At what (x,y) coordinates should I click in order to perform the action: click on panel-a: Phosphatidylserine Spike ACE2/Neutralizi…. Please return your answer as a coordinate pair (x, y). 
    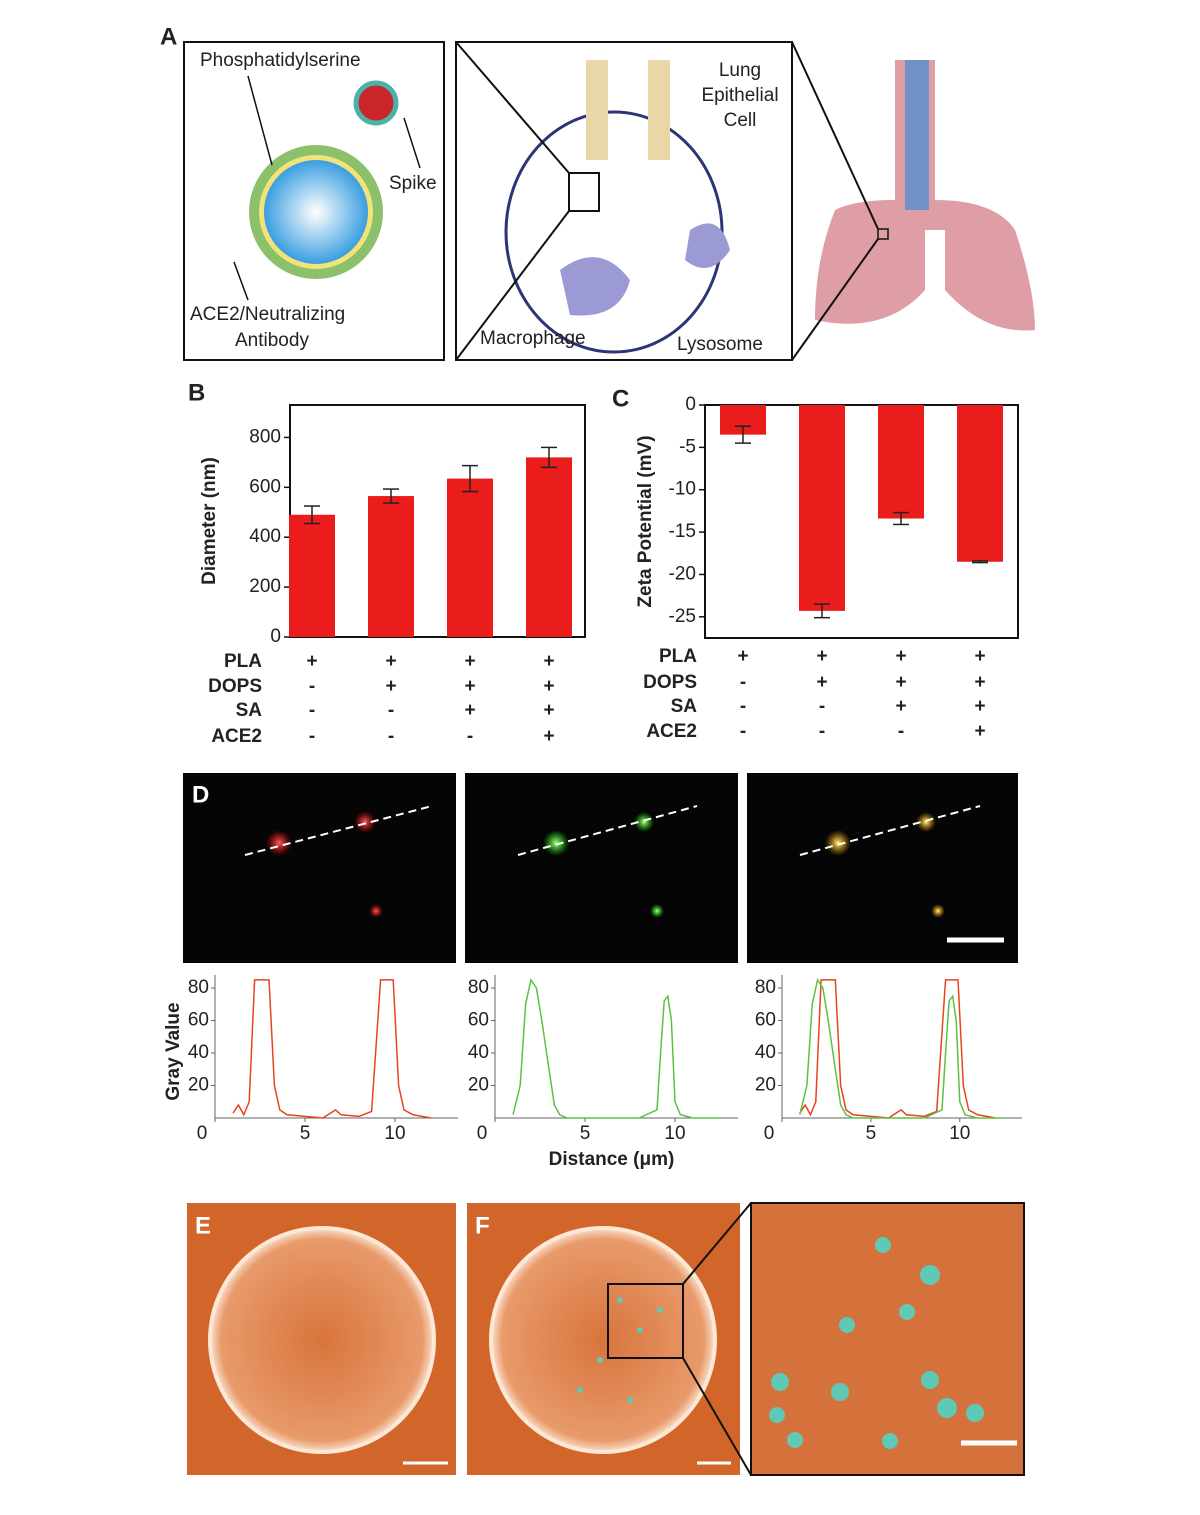
    Looking at the image, I should click on (609, 201).